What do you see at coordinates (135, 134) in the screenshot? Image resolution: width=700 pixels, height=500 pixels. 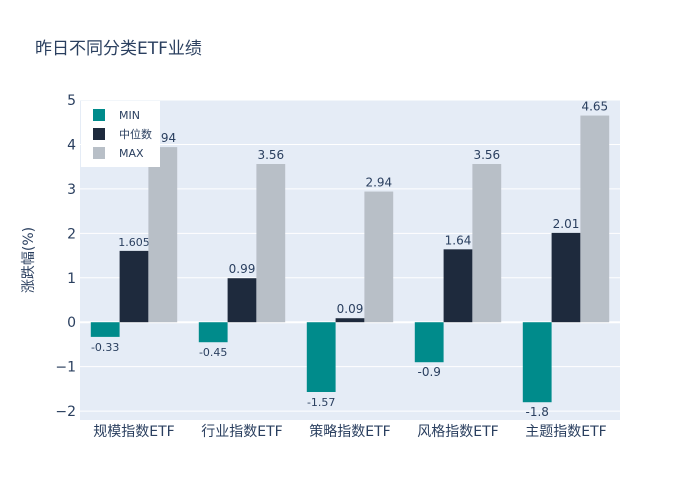 I see `legend-label-median: 中位数` at bounding box center [135, 134].